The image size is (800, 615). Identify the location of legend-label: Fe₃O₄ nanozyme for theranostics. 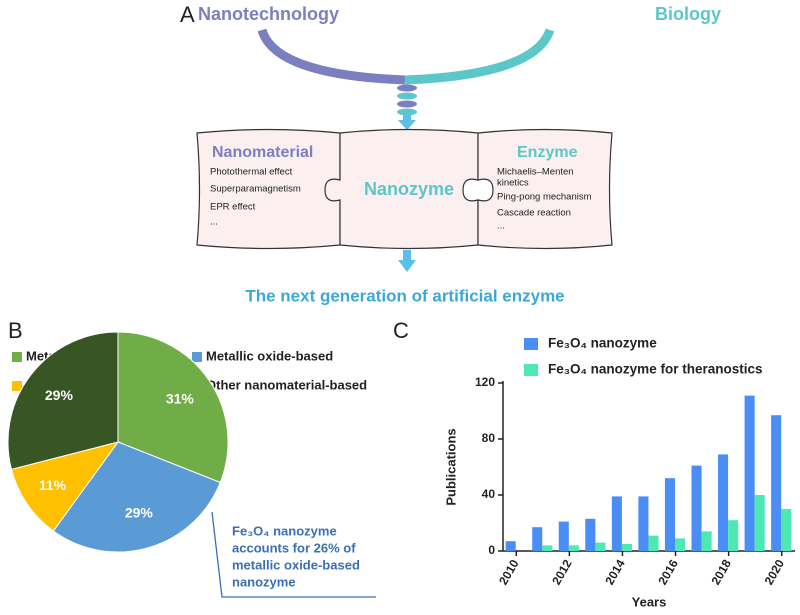
(655, 369).